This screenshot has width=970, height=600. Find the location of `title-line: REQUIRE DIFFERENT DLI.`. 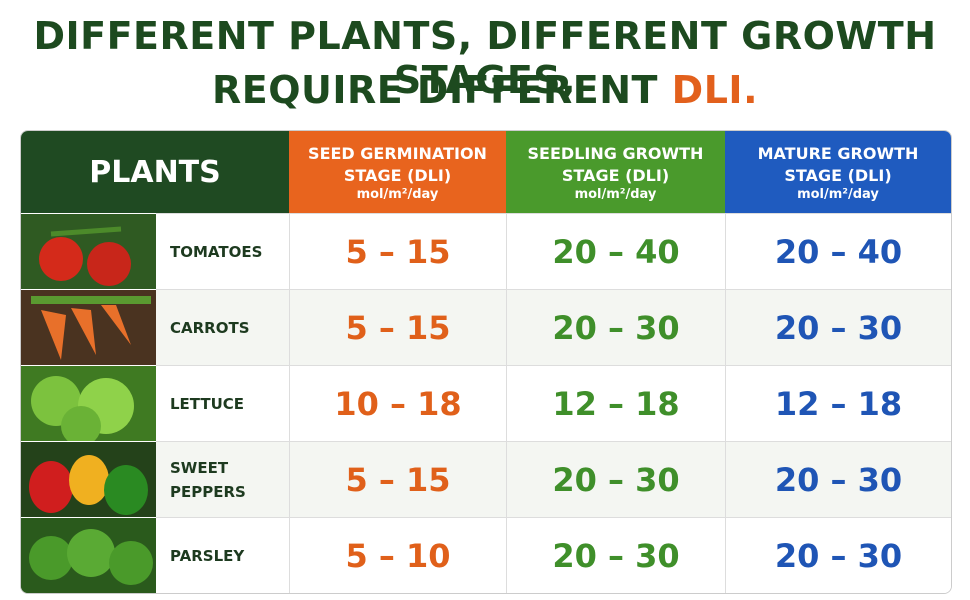

title-line: REQUIRE DIFFERENT DLI. is located at coordinates (485, 90).